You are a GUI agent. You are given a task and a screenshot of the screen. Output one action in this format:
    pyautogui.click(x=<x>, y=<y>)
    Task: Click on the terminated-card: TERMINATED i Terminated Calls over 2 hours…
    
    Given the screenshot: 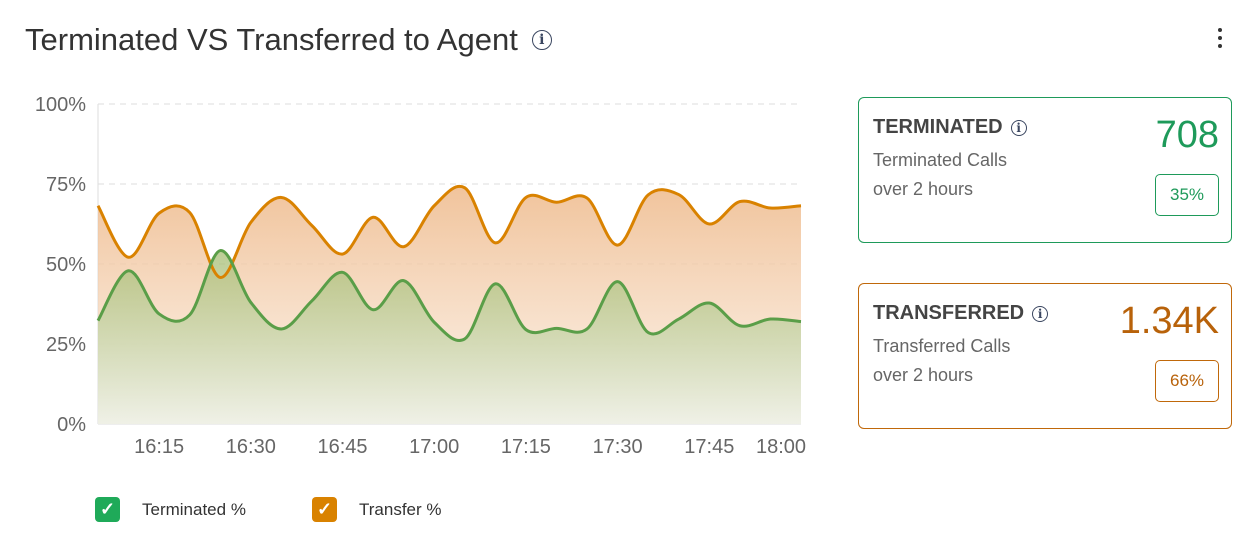 What is the action you would take?
    pyautogui.click(x=1045, y=170)
    